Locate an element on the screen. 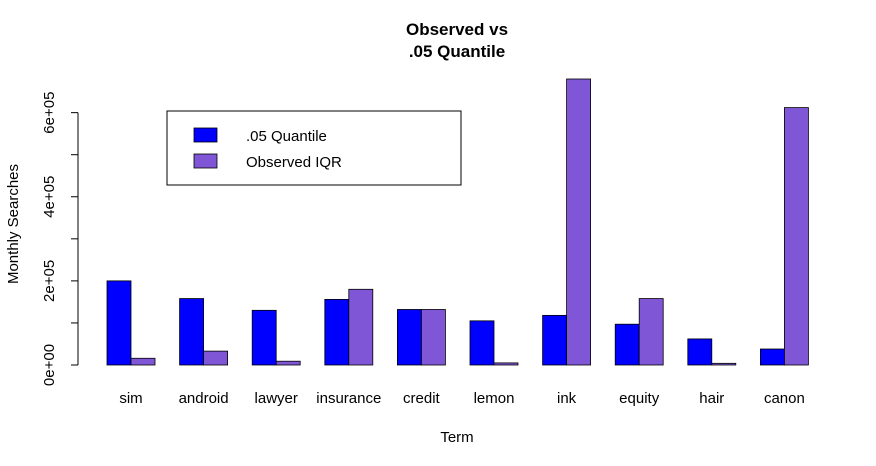  bar-canon-observed is located at coordinates (796, 236).